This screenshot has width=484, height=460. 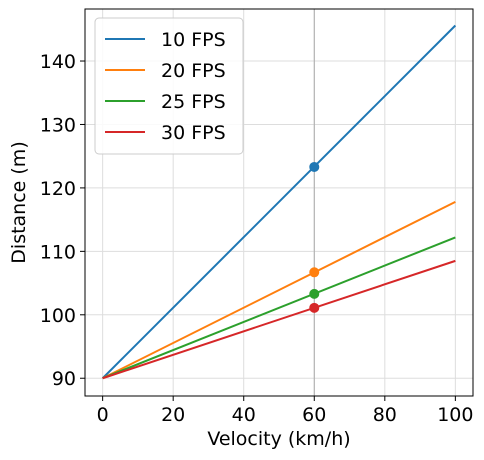 I want to click on legend-box, so click(x=169, y=86).